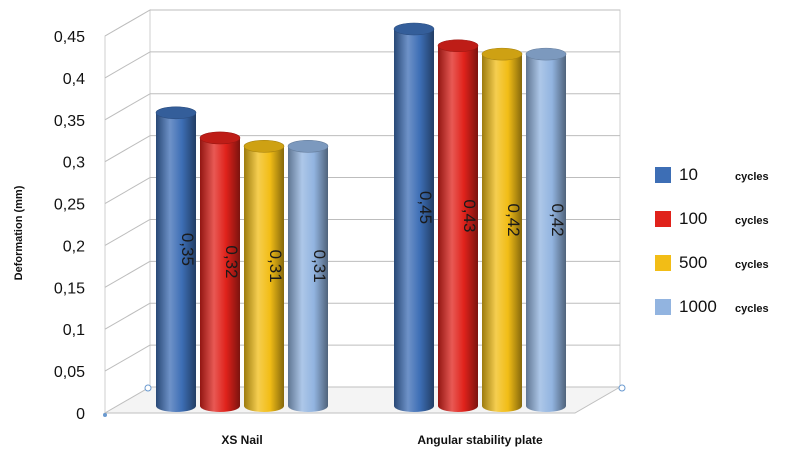 Image resolution: width=788 pixels, height=459 pixels. What do you see at coordinates (698, 306) in the screenshot?
I see `legend-value: 1000` at bounding box center [698, 306].